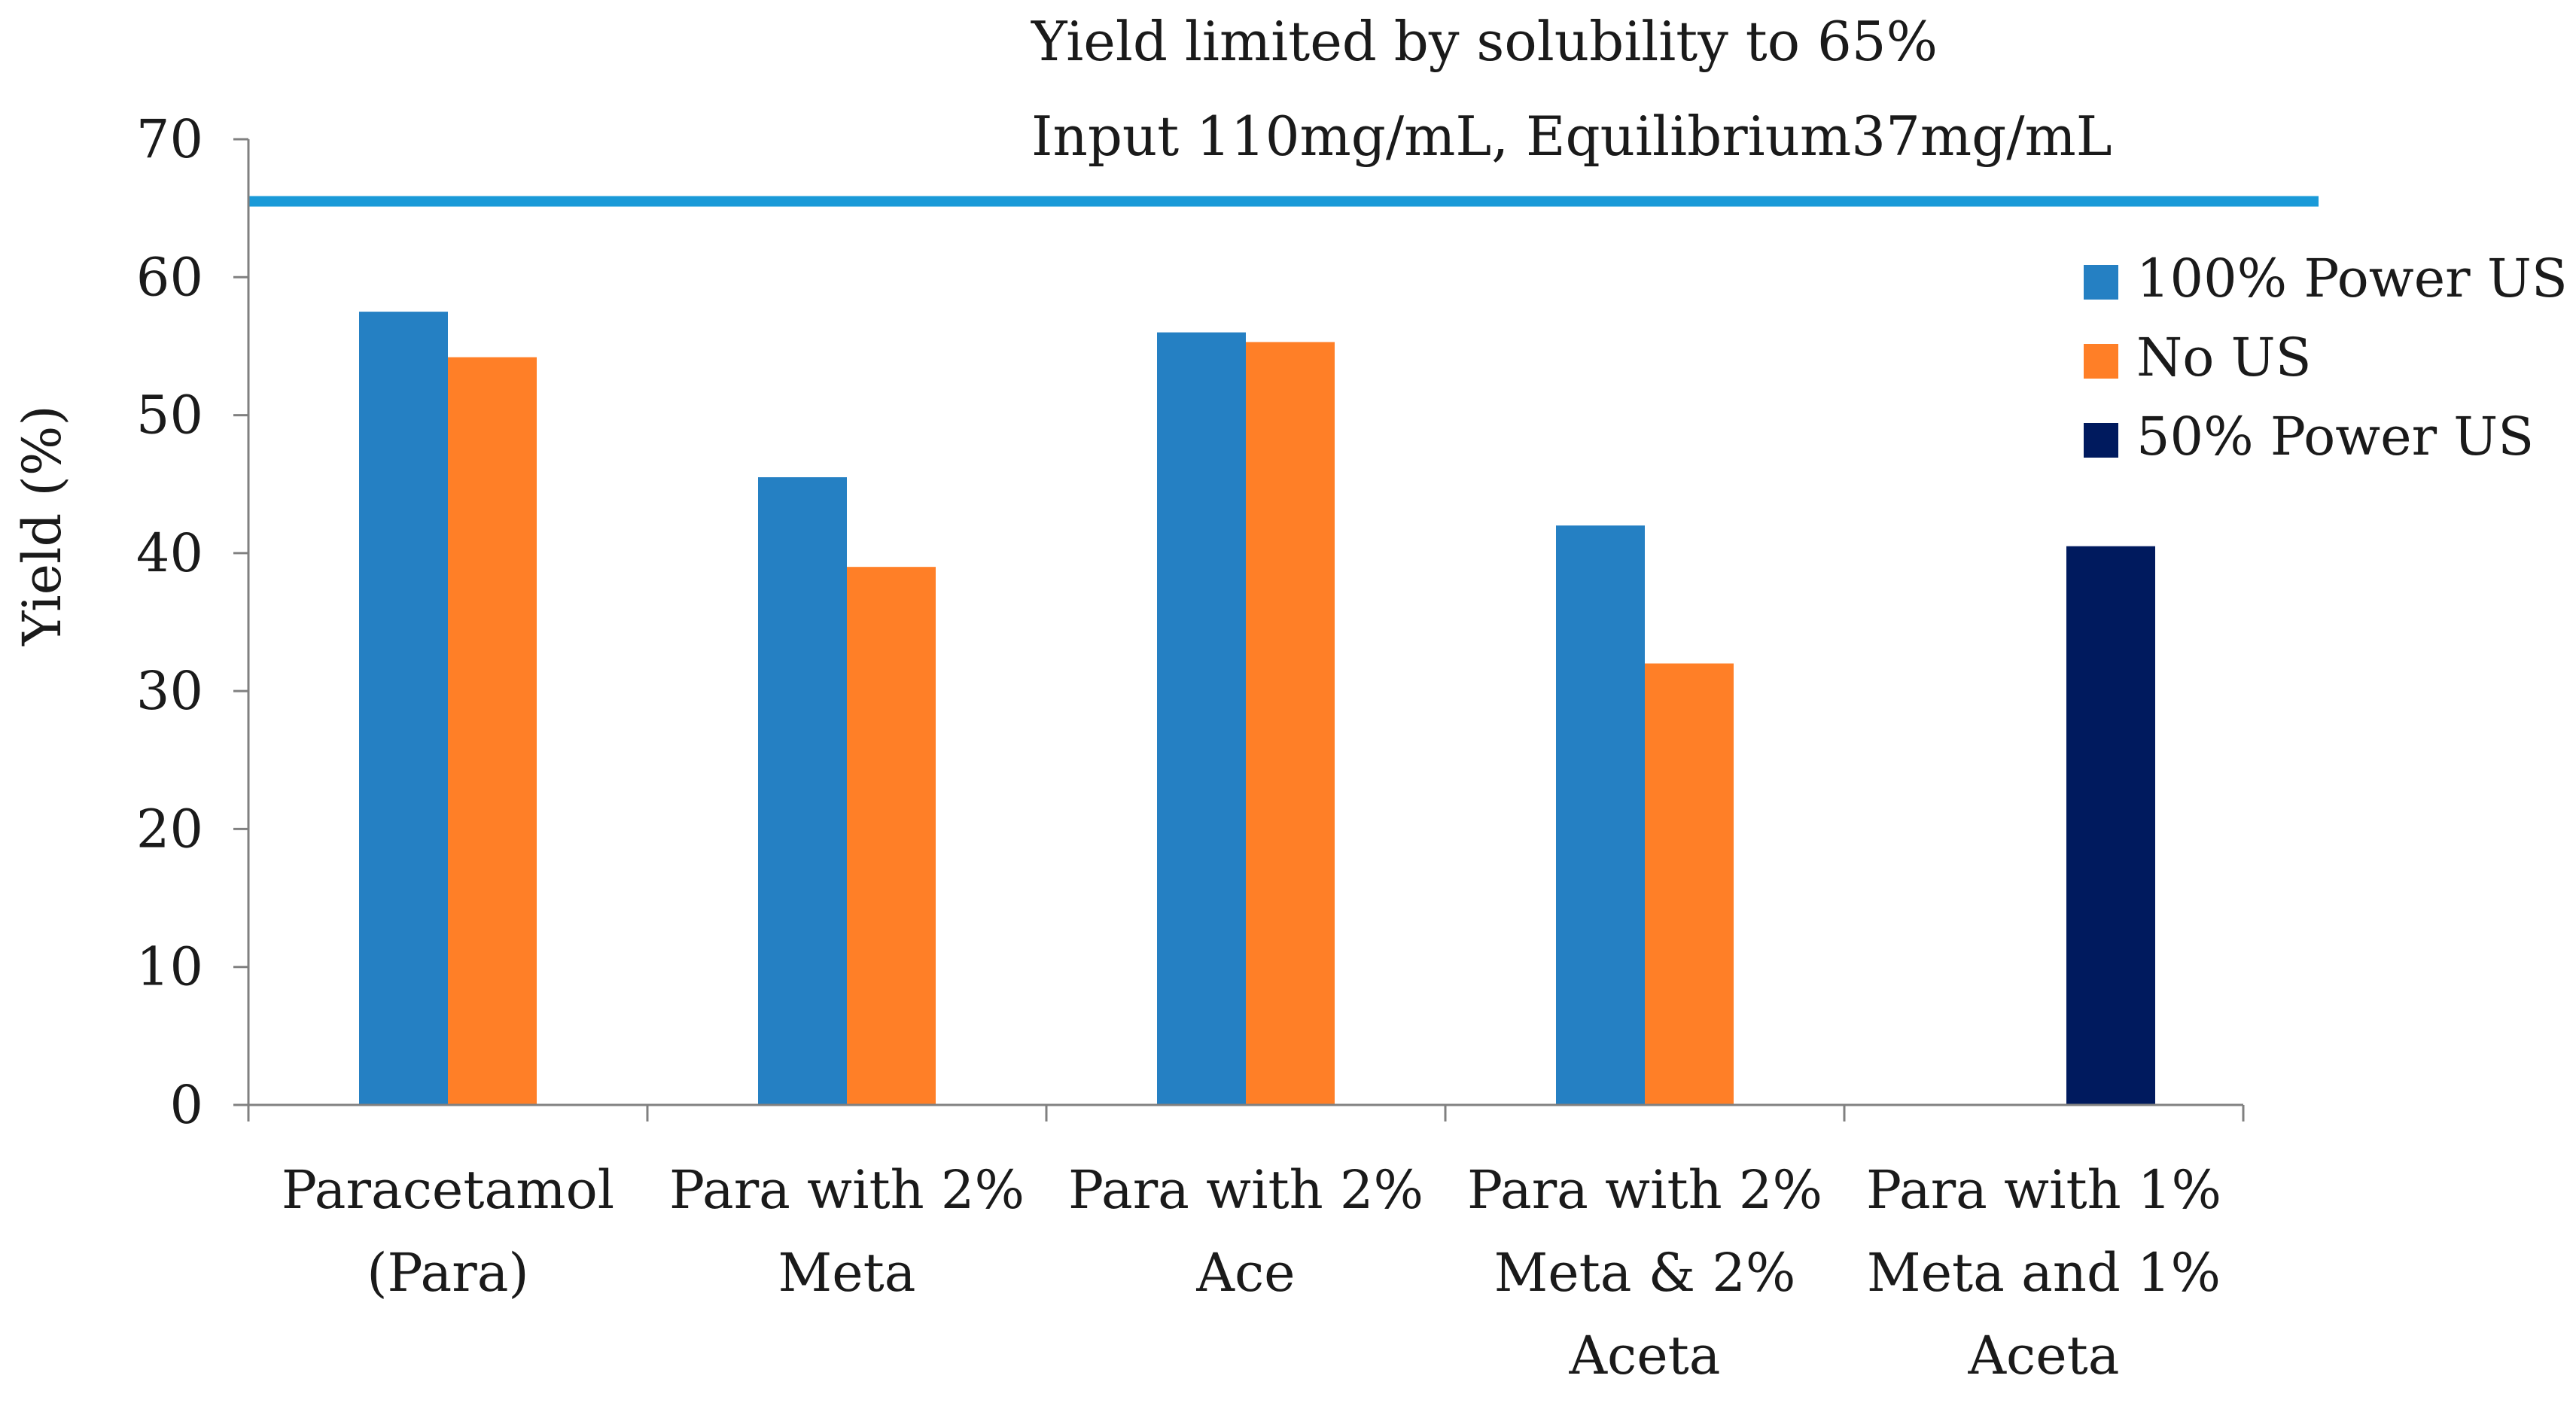  What do you see at coordinates (847, 1273) in the screenshot?
I see `x-category-label: Meta` at bounding box center [847, 1273].